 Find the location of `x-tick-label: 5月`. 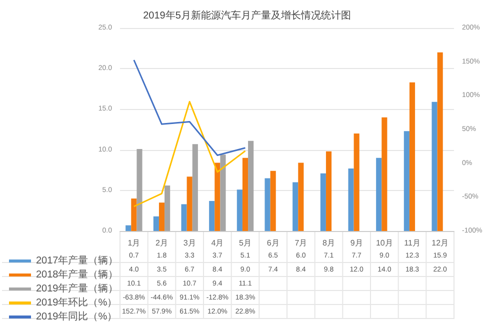

x-tick-label: 5月 is located at coordinates (245, 243).